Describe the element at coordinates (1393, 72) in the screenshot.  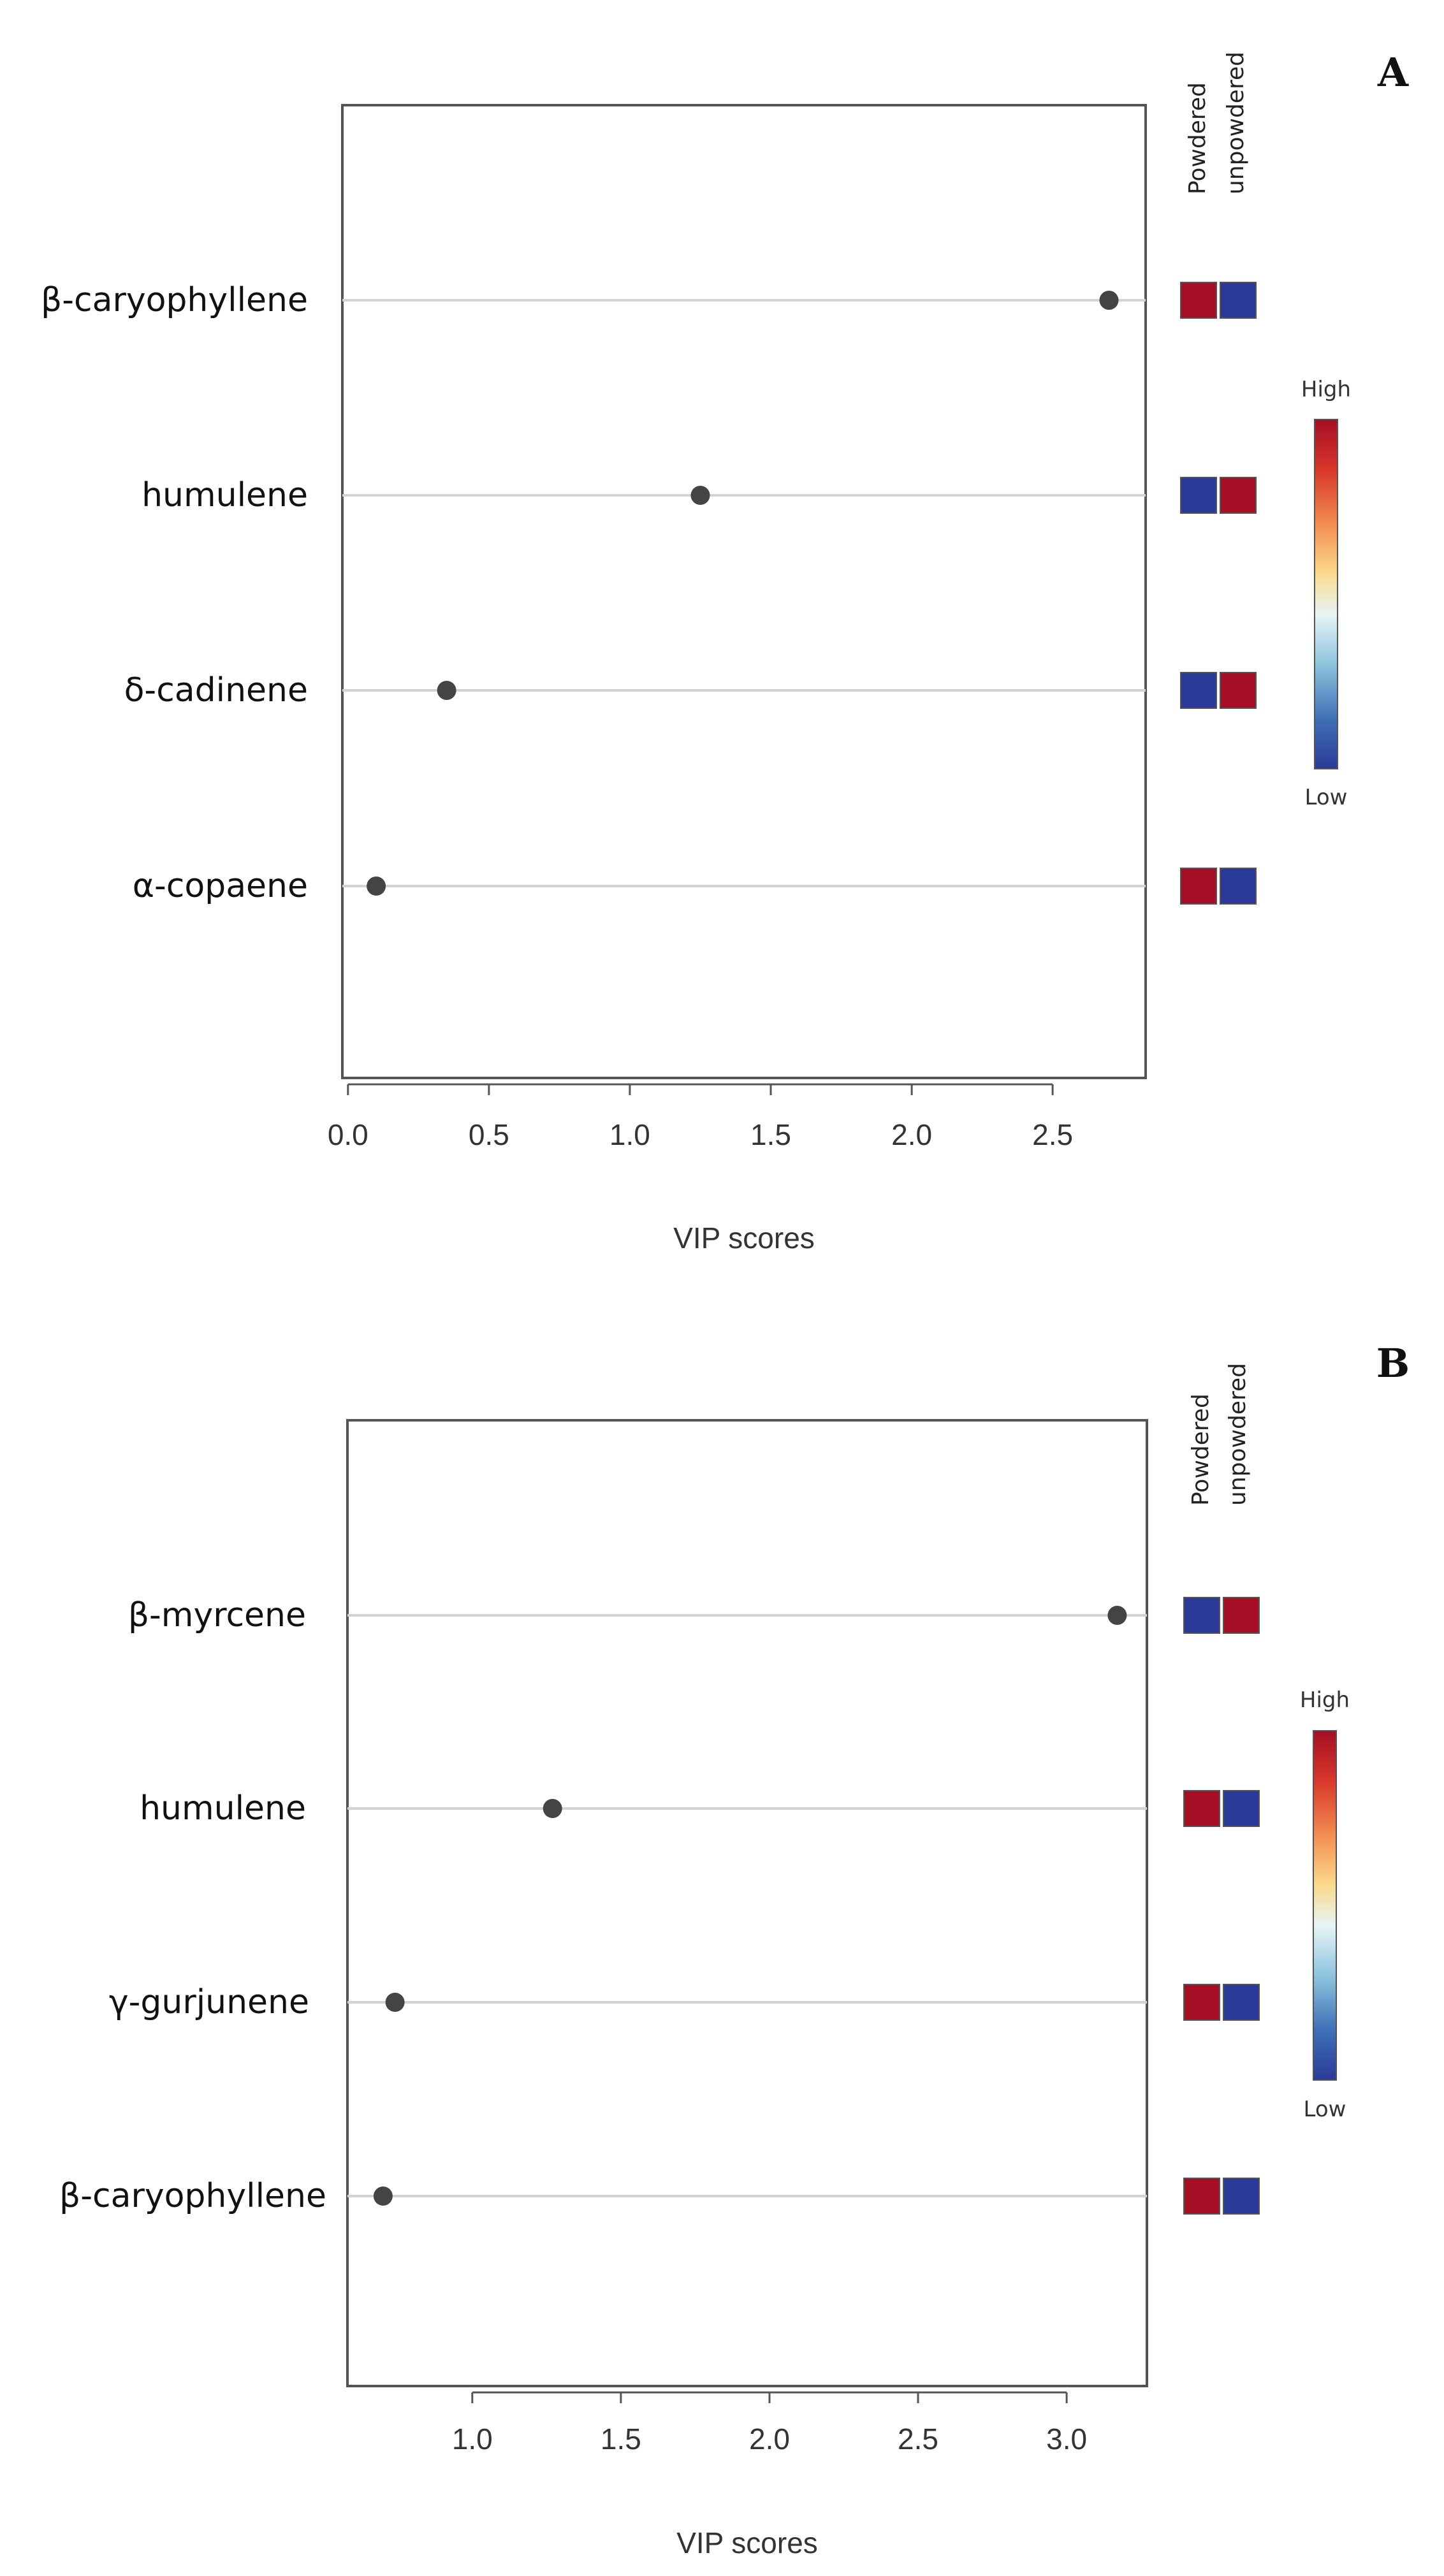
I see `panel-label-a: A` at that location.